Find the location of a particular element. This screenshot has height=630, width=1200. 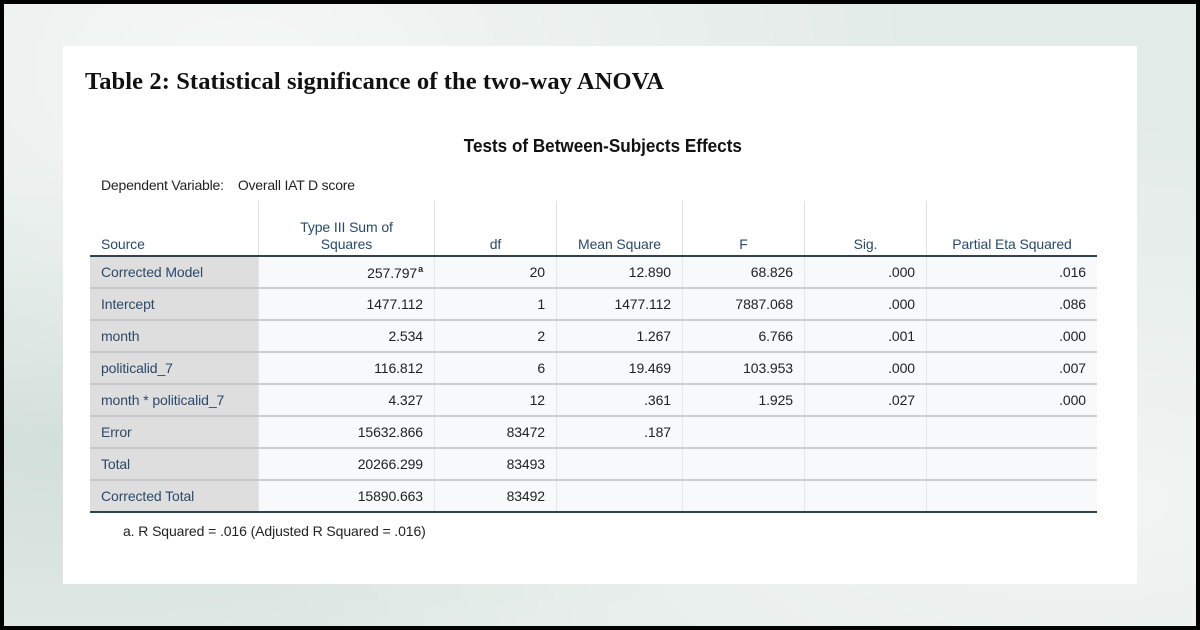

cell-source: Error is located at coordinates (174, 431).